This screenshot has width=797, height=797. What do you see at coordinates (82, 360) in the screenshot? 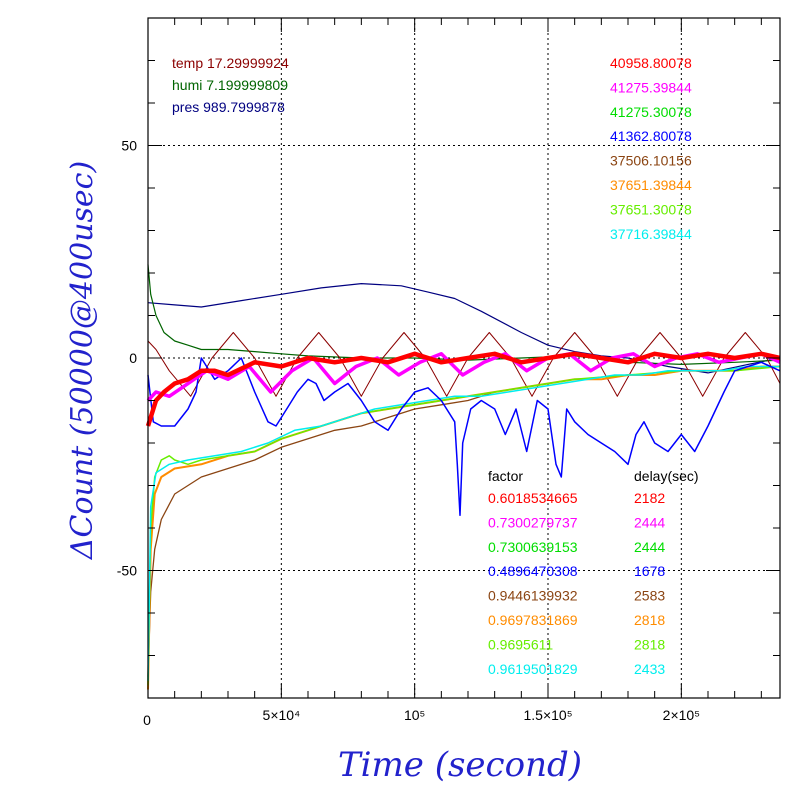
I see `y-axis-title: ΔCount (50000@400usec)` at bounding box center [82, 360].